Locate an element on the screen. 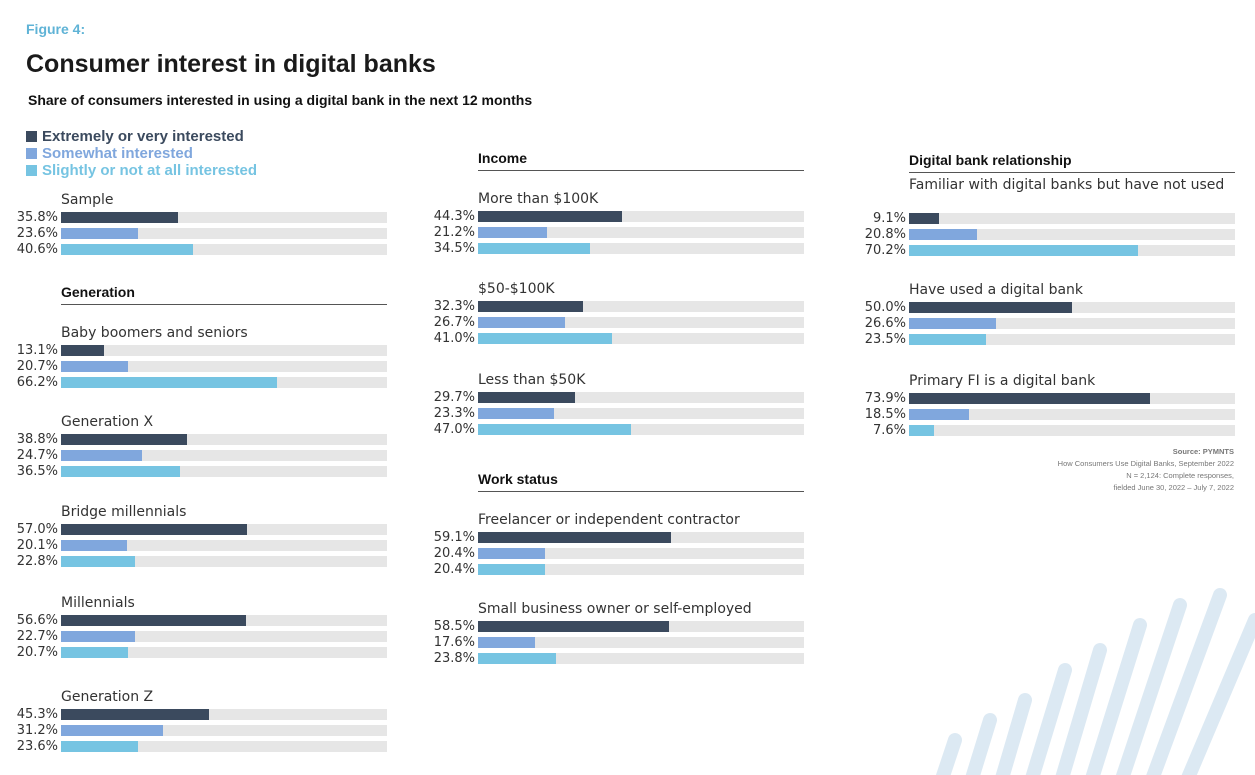 Image resolution: width=1255 pixels, height=775 pixels. bar-row: 56.6% is located at coordinates (193, 620).